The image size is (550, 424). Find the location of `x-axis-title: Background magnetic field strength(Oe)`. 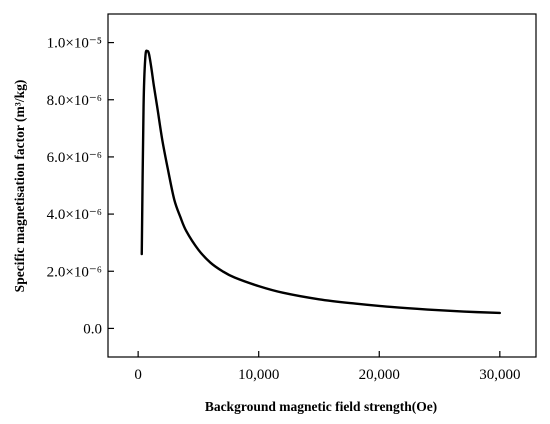

x-axis-title: Background magnetic field strength(Oe) is located at coordinates (321, 406).